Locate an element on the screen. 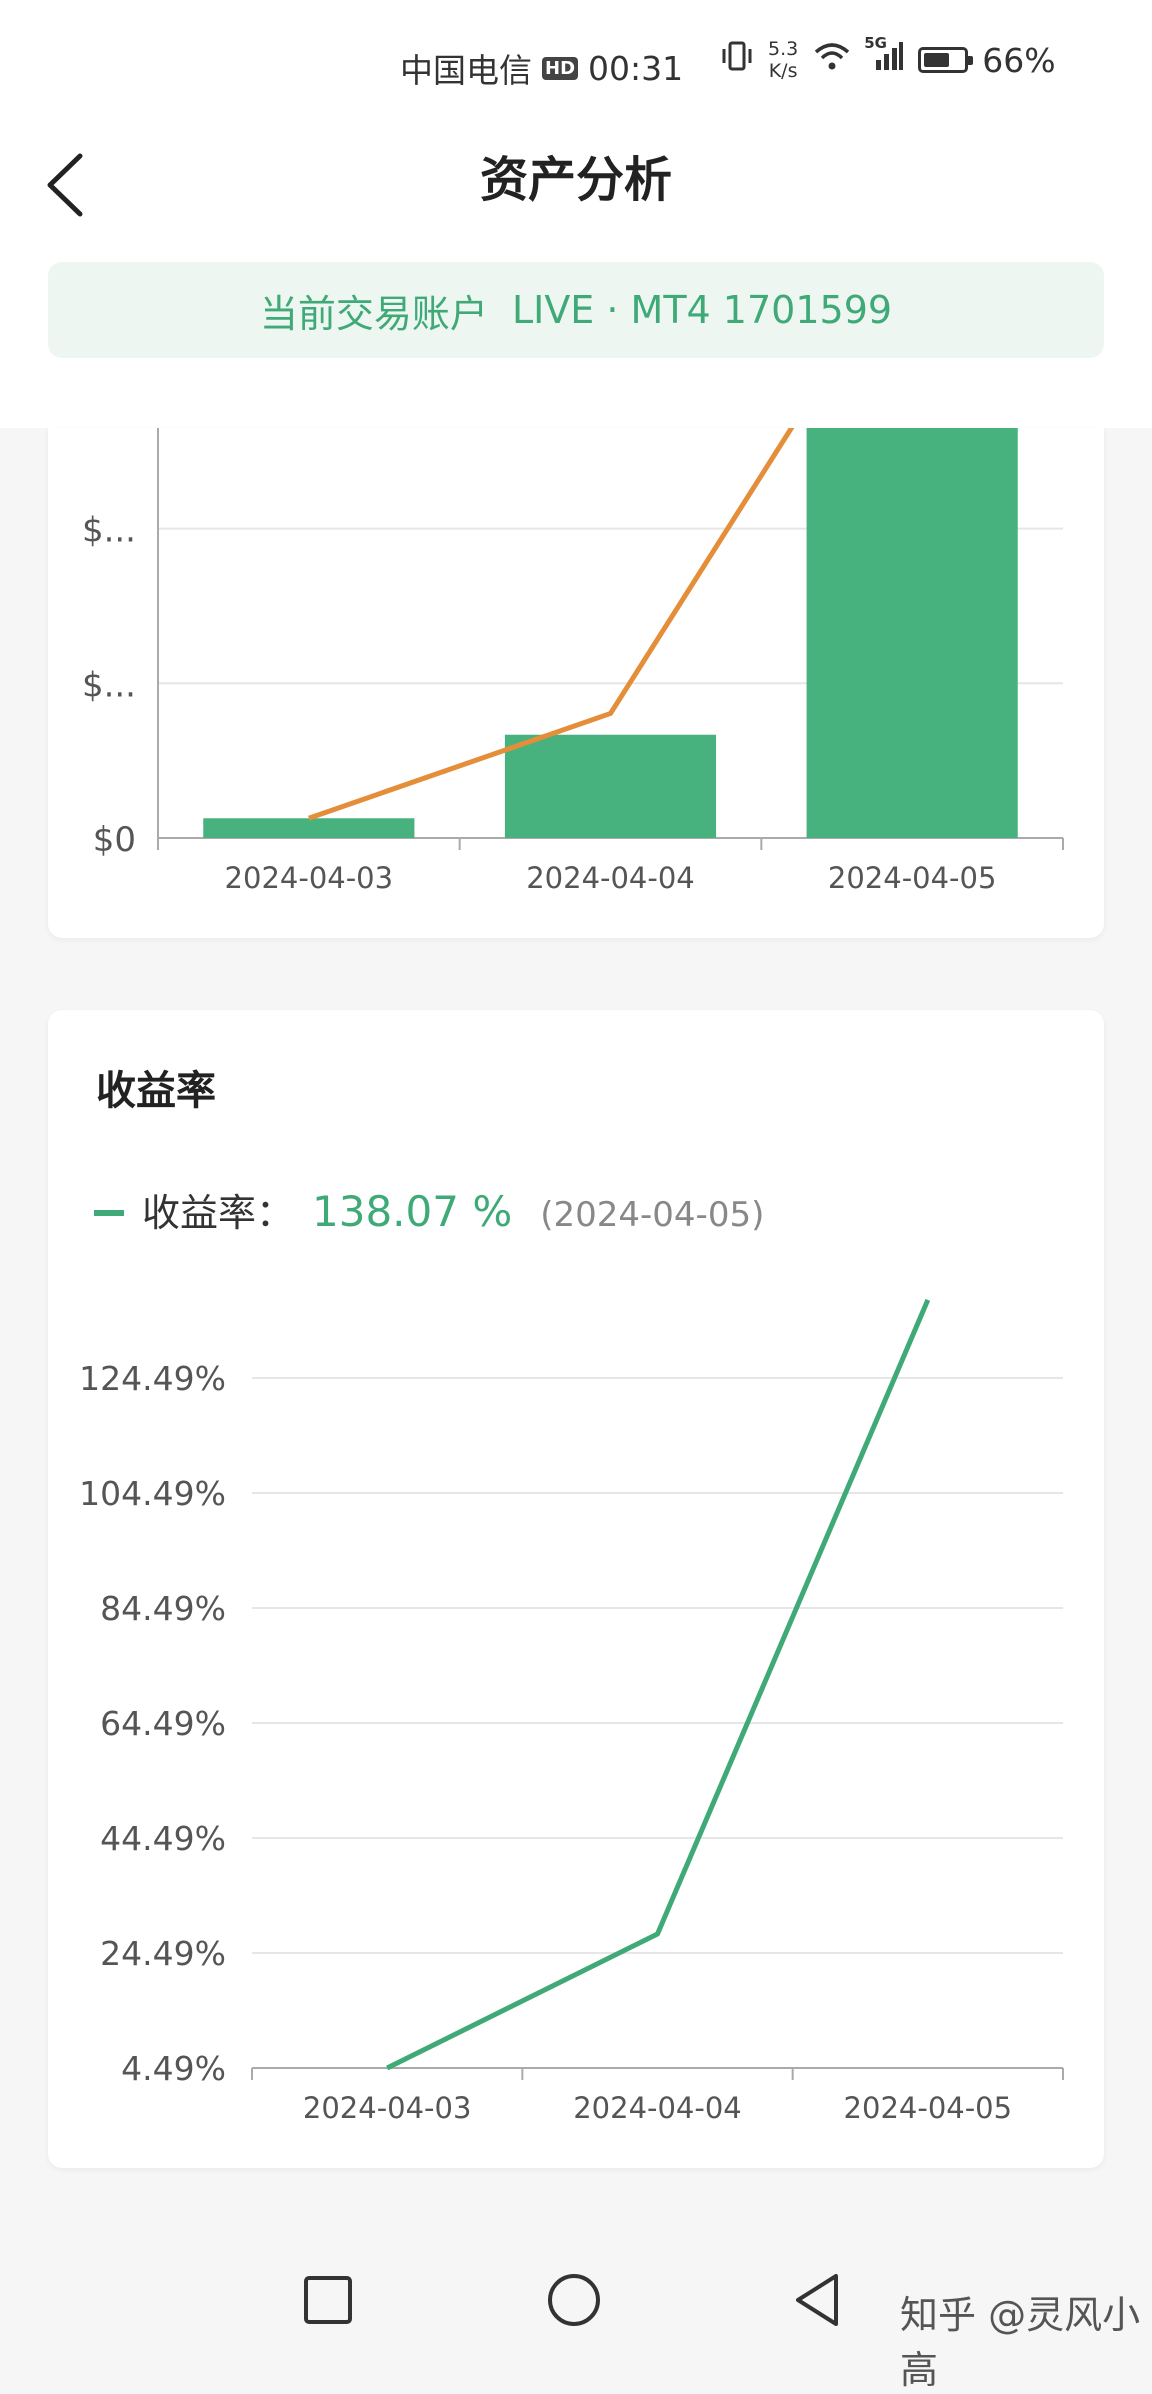 The image size is (1152, 2394). y-tick-label: 4.49% is located at coordinates (173, 2068).